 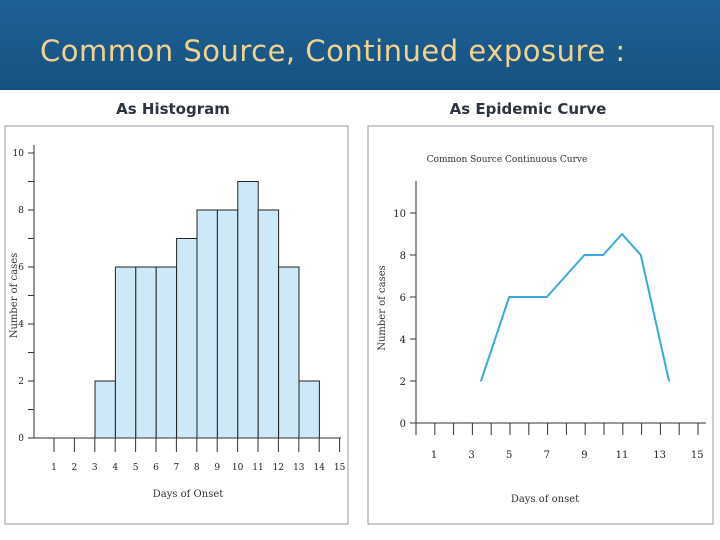 What do you see at coordinates (136, 468) in the screenshot?
I see `histogram-x-tick-label: 5` at bounding box center [136, 468].